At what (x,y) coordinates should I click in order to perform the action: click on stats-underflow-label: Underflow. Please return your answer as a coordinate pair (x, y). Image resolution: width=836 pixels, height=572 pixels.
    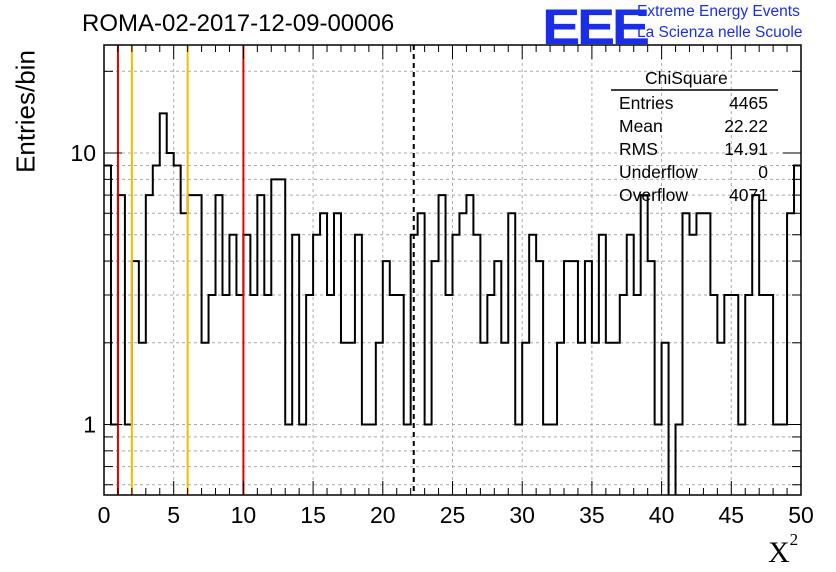
    Looking at the image, I should click on (658, 172).